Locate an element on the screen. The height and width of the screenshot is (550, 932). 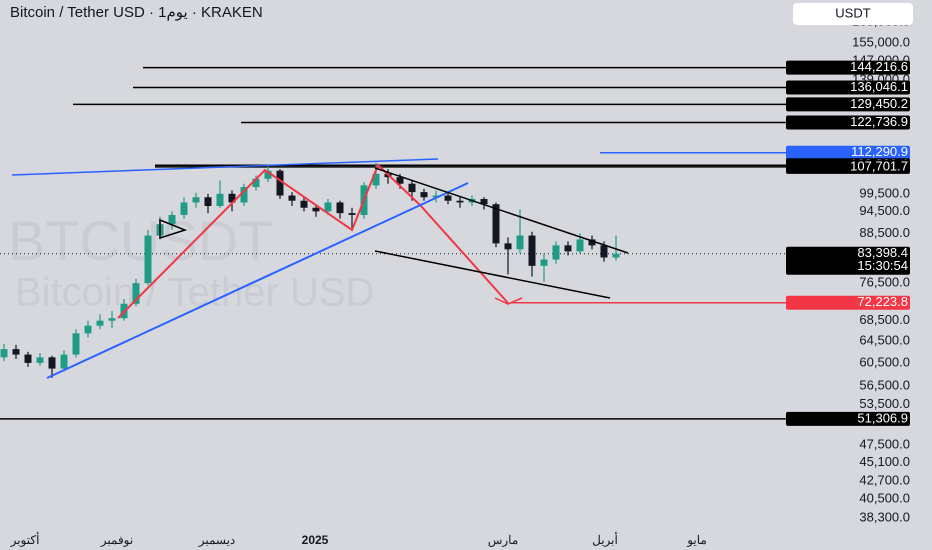
y-tick-label: 155,000.0 is located at coordinates (881, 42).